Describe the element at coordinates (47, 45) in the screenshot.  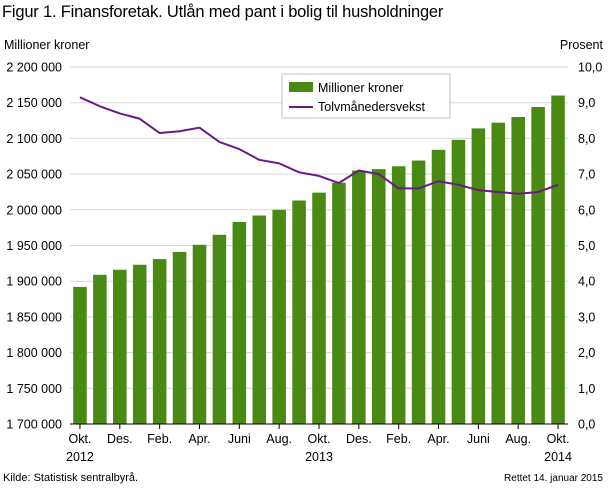
I see `left-axis-label: Millioner kroner` at that location.